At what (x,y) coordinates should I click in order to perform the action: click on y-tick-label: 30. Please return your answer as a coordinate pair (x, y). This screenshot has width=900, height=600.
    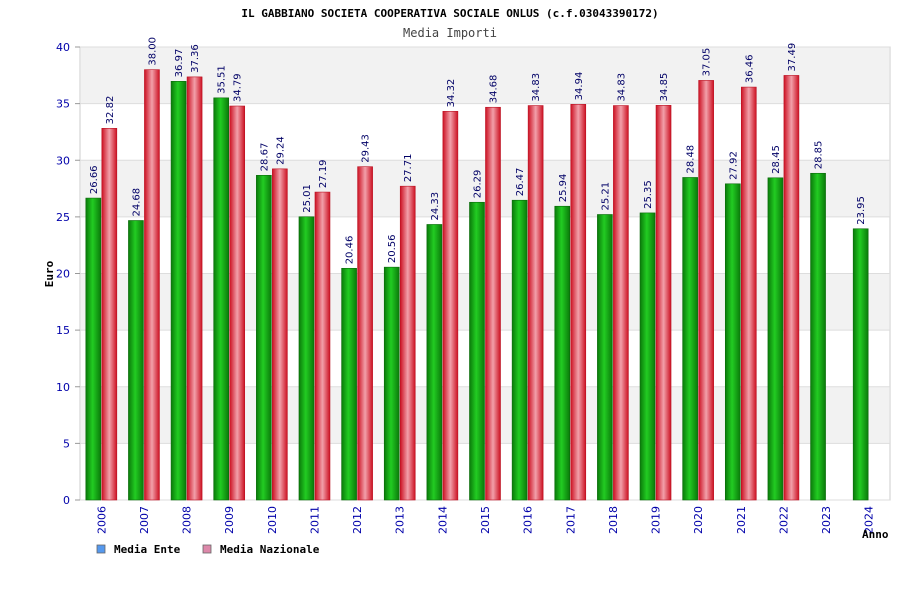
    Looking at the image, I should click on (63, 160).